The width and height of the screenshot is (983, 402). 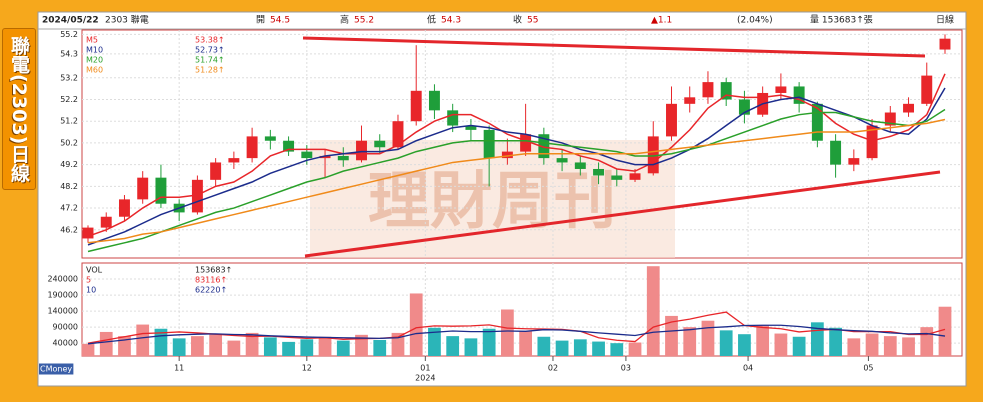 I want to click on legend-value: 83116↑, so click(x=211, y=280).